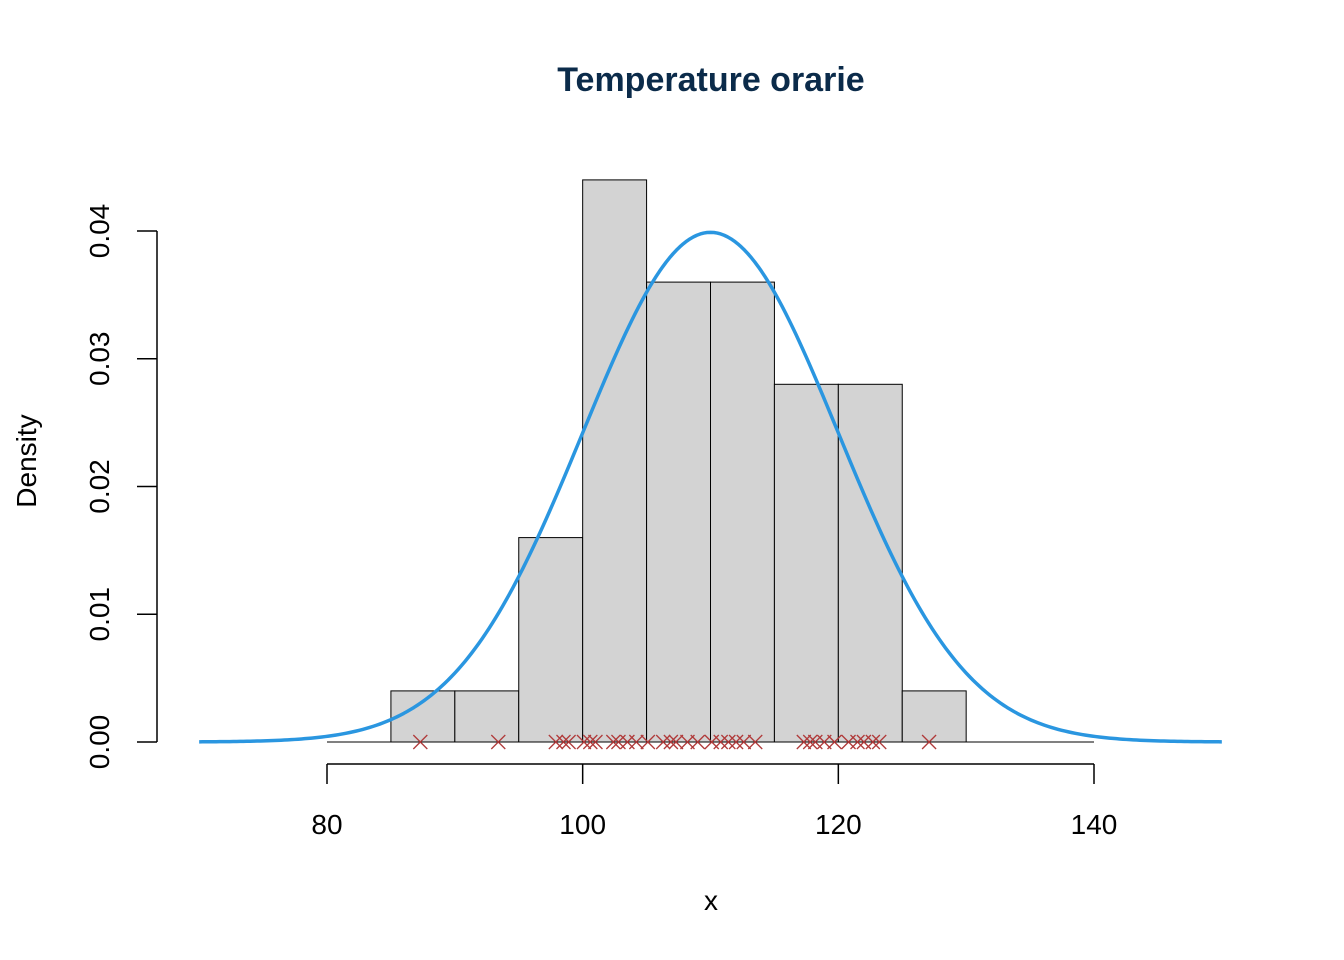 The height and width of the screenshot is (960, 1344). Describe the element at coordinates (99, 359) in the screenshot. I see `y-tick-label: 0.03` at that location.